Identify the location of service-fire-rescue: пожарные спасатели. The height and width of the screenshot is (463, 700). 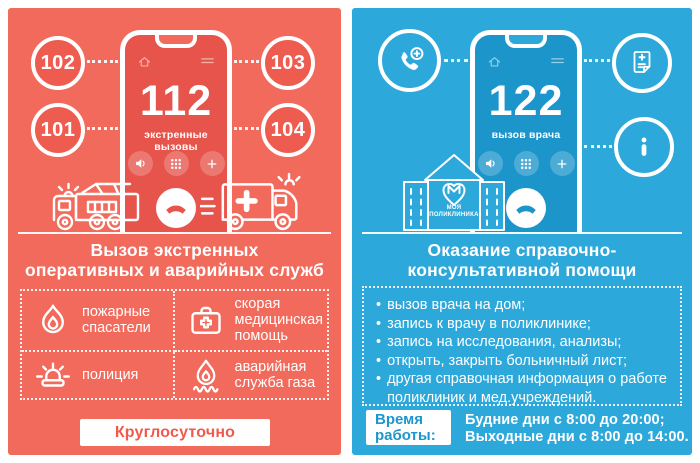
(98, 321).